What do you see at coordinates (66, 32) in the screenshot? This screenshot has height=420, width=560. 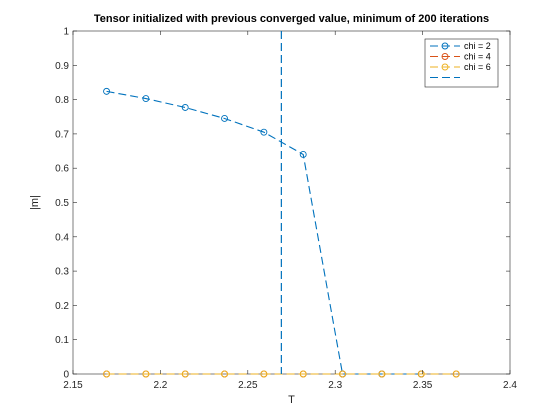 I see `y-tick-label: 1` at bounding box center [66, 32].